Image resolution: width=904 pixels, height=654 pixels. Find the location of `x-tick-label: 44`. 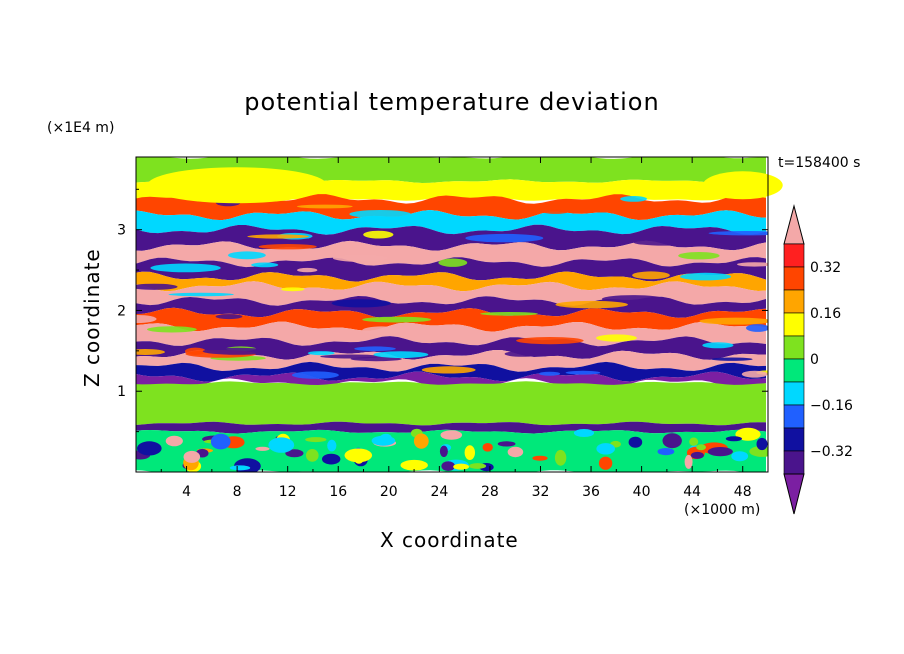

x-tick-label: 44 is located at coordinates (692, 492).